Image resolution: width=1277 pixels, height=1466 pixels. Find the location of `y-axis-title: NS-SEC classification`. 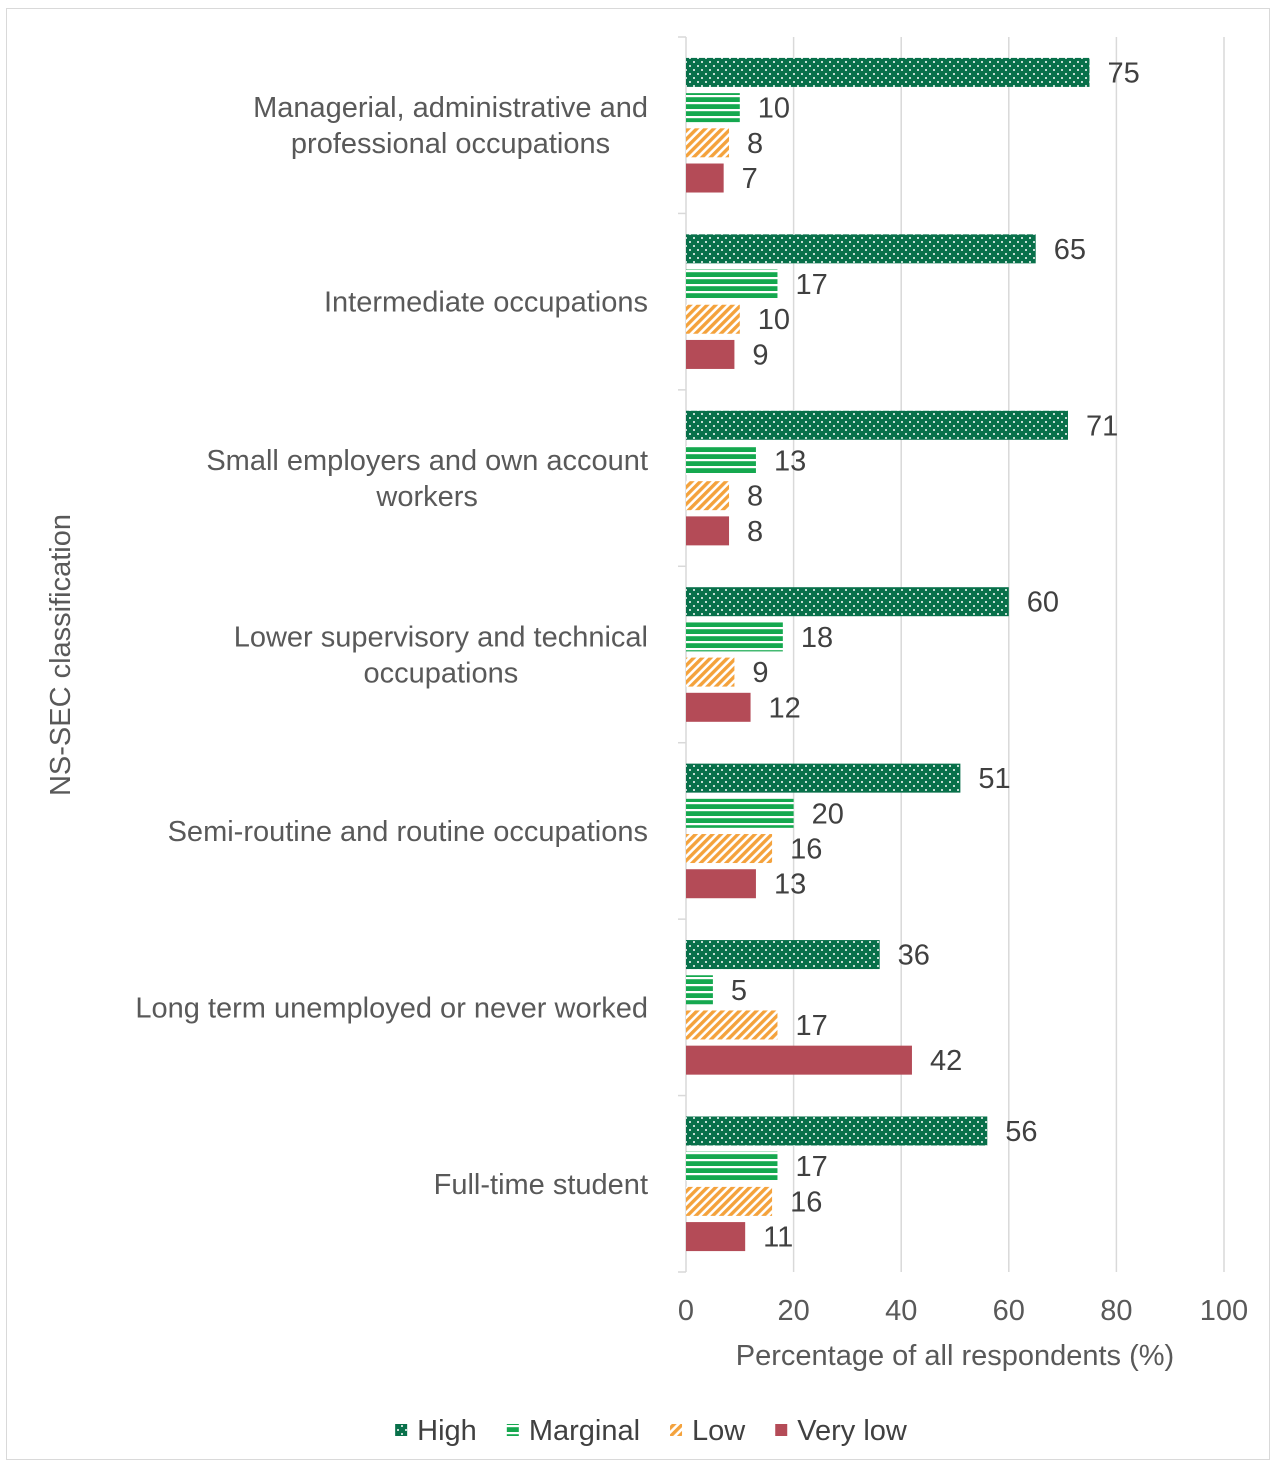

y-axis-title: NS-SEC classification is located at coordinates (61, 655).